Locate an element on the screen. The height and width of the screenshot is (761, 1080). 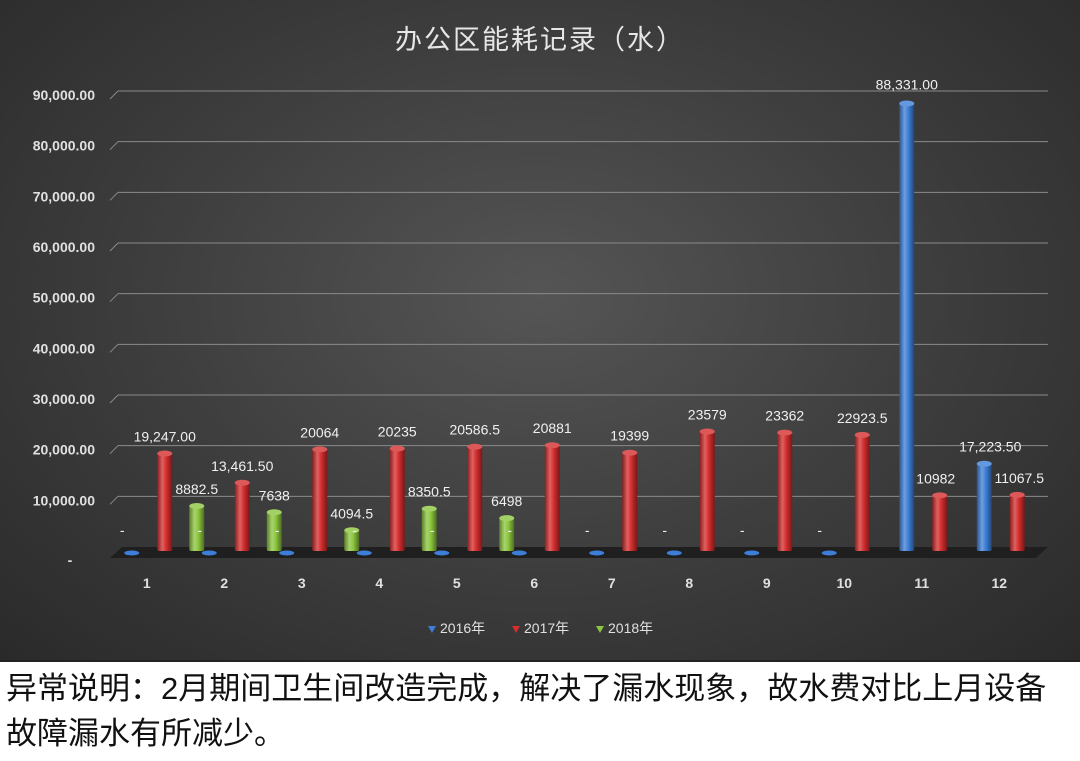
data-label: 11067.5 is located at coordinates (1019, 478).